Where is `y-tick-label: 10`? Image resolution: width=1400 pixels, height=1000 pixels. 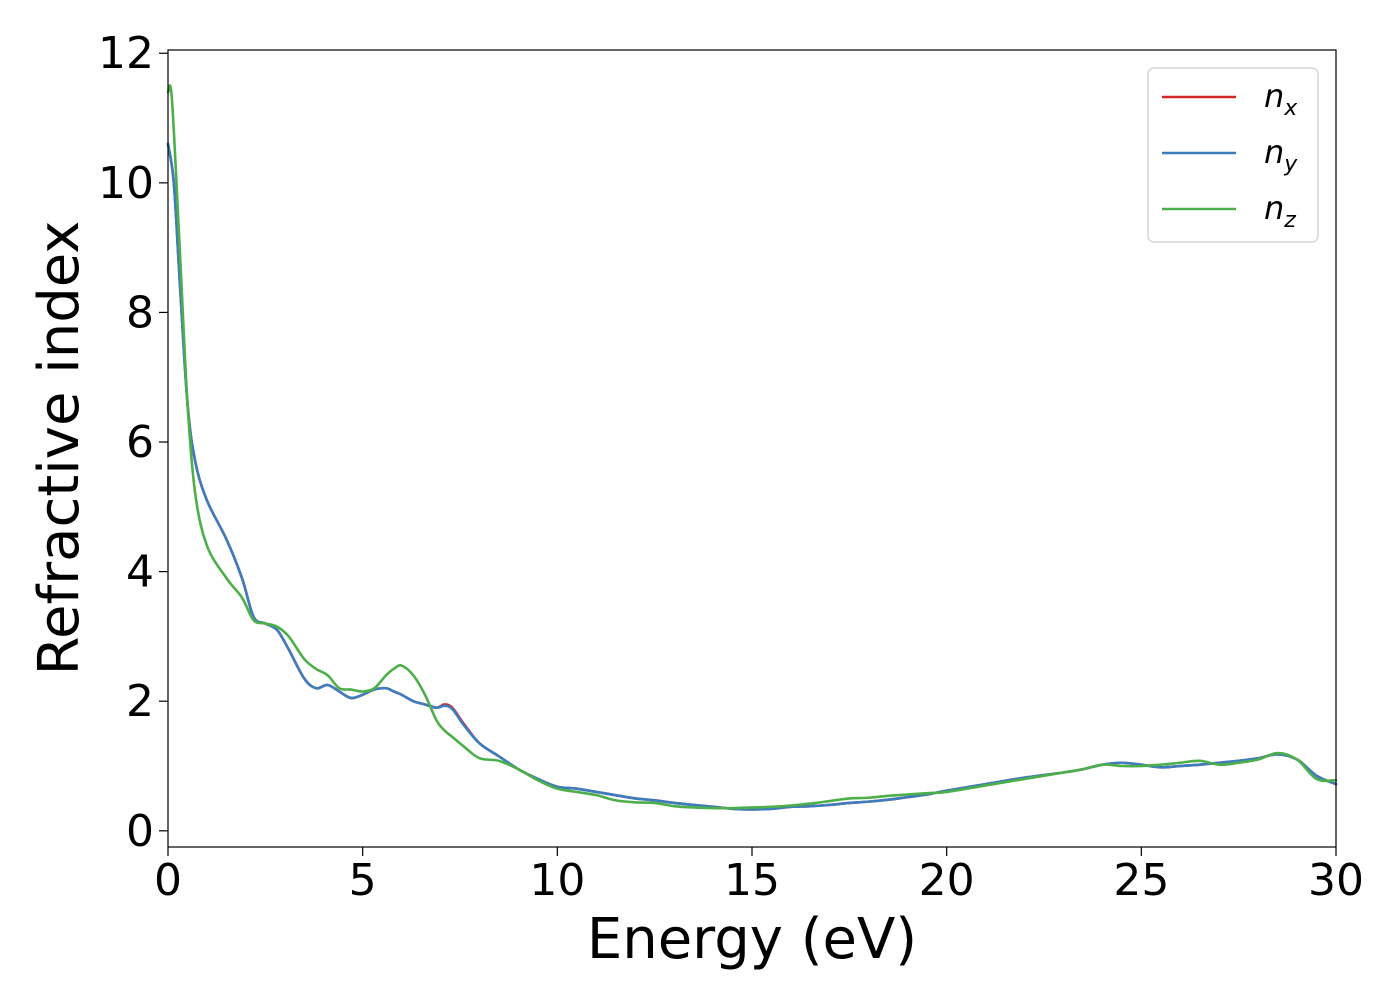 y-tick-label: 10 is located at coordinates (126, 183).